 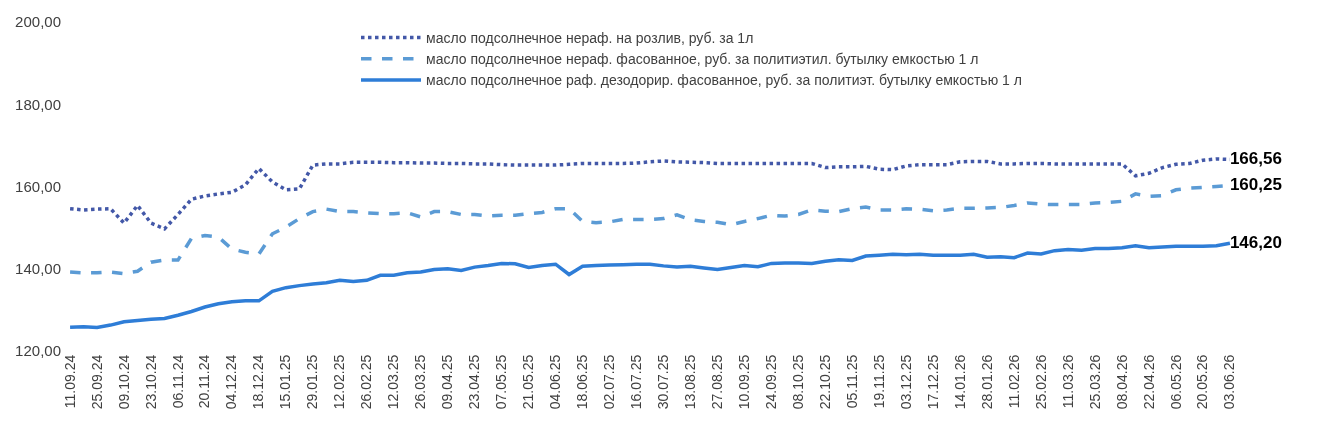 What do you see at coordinates (447, 382) in the screenshot?
I see `x-tick-label: 09.04.25` at bounding box center [447, 382].